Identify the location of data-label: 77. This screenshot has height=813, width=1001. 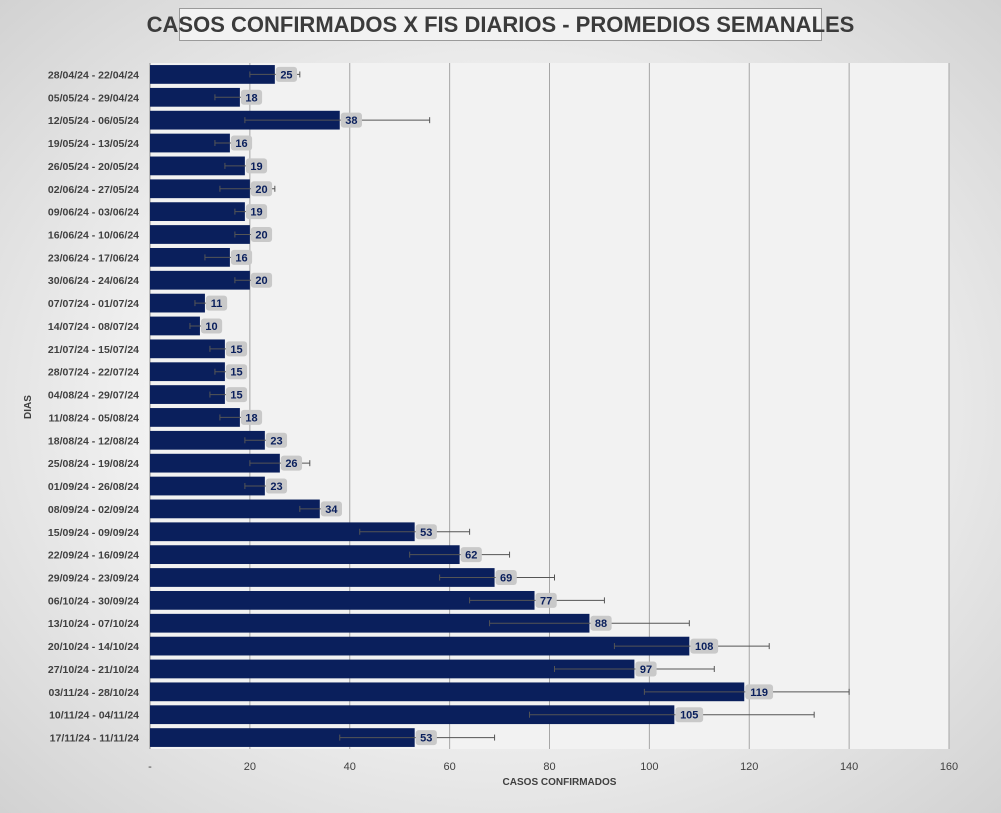
(546, 601).